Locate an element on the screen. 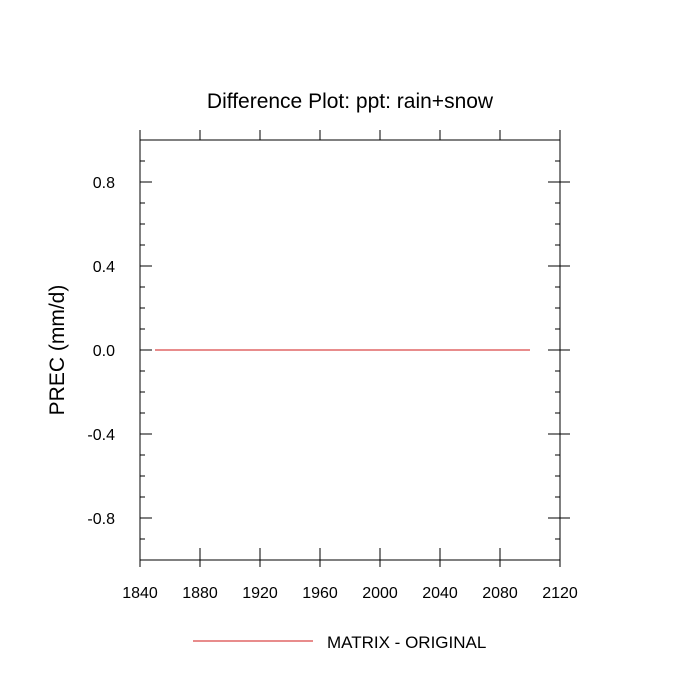  x-tick-label: 1880 is located at coordinates (200, 593).